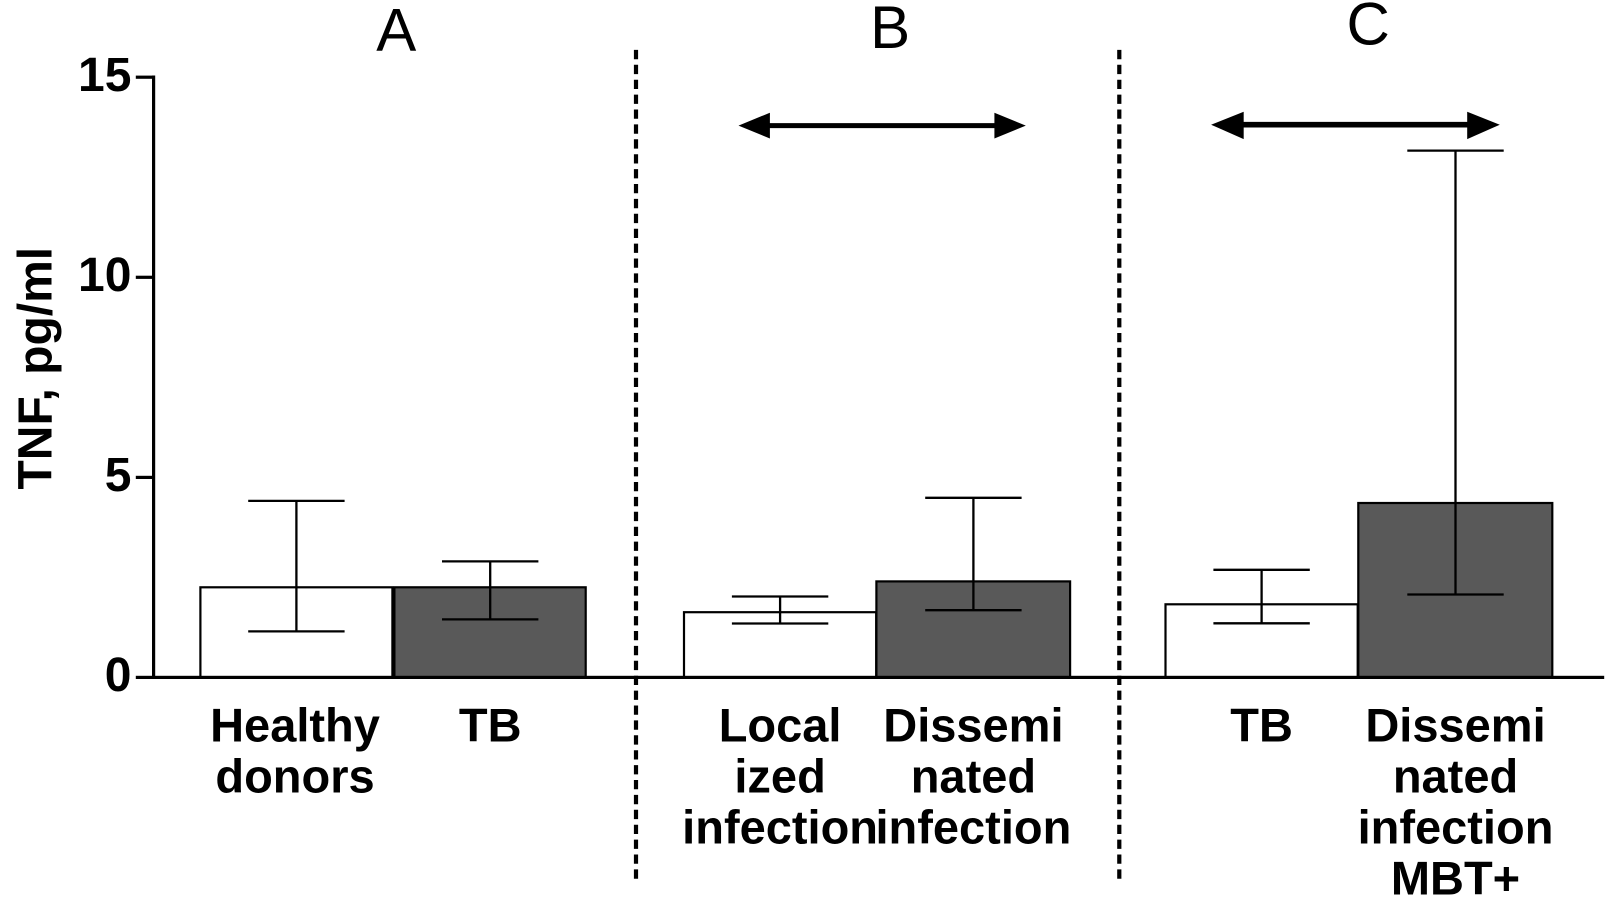 The height and width of the screenshot is (904, 1616). I want to click on svg-text: Local, so click(780, 724).